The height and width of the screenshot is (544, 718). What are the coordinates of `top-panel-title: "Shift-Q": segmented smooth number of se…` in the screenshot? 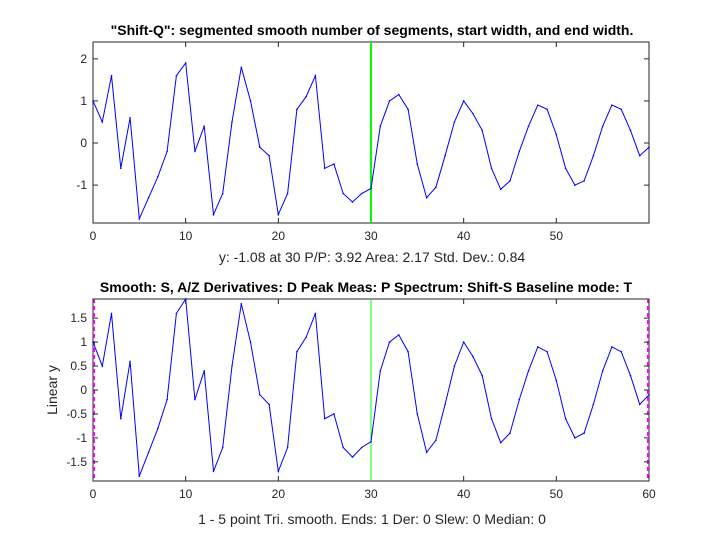 It's located at (372, 30).